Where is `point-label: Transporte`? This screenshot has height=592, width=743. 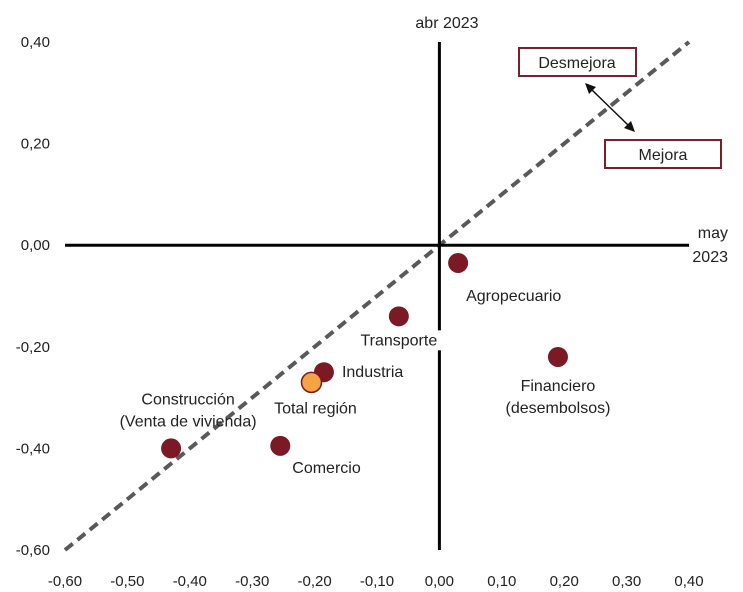 point-label: Transporte is located at coordinates (398, 340).